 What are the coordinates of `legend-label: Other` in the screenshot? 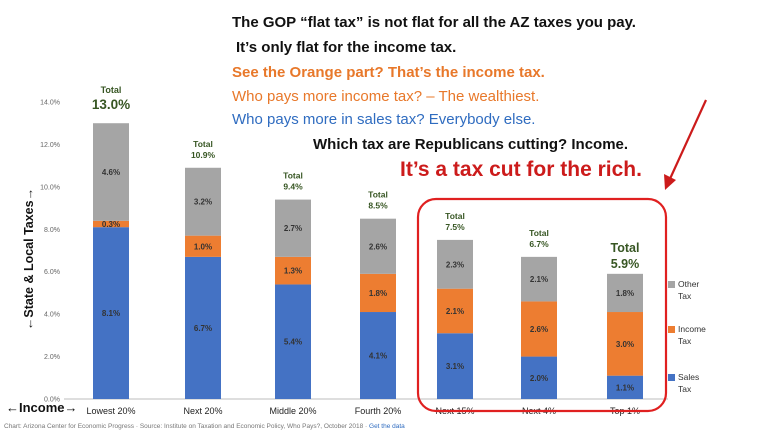 It's located at (688, 284).